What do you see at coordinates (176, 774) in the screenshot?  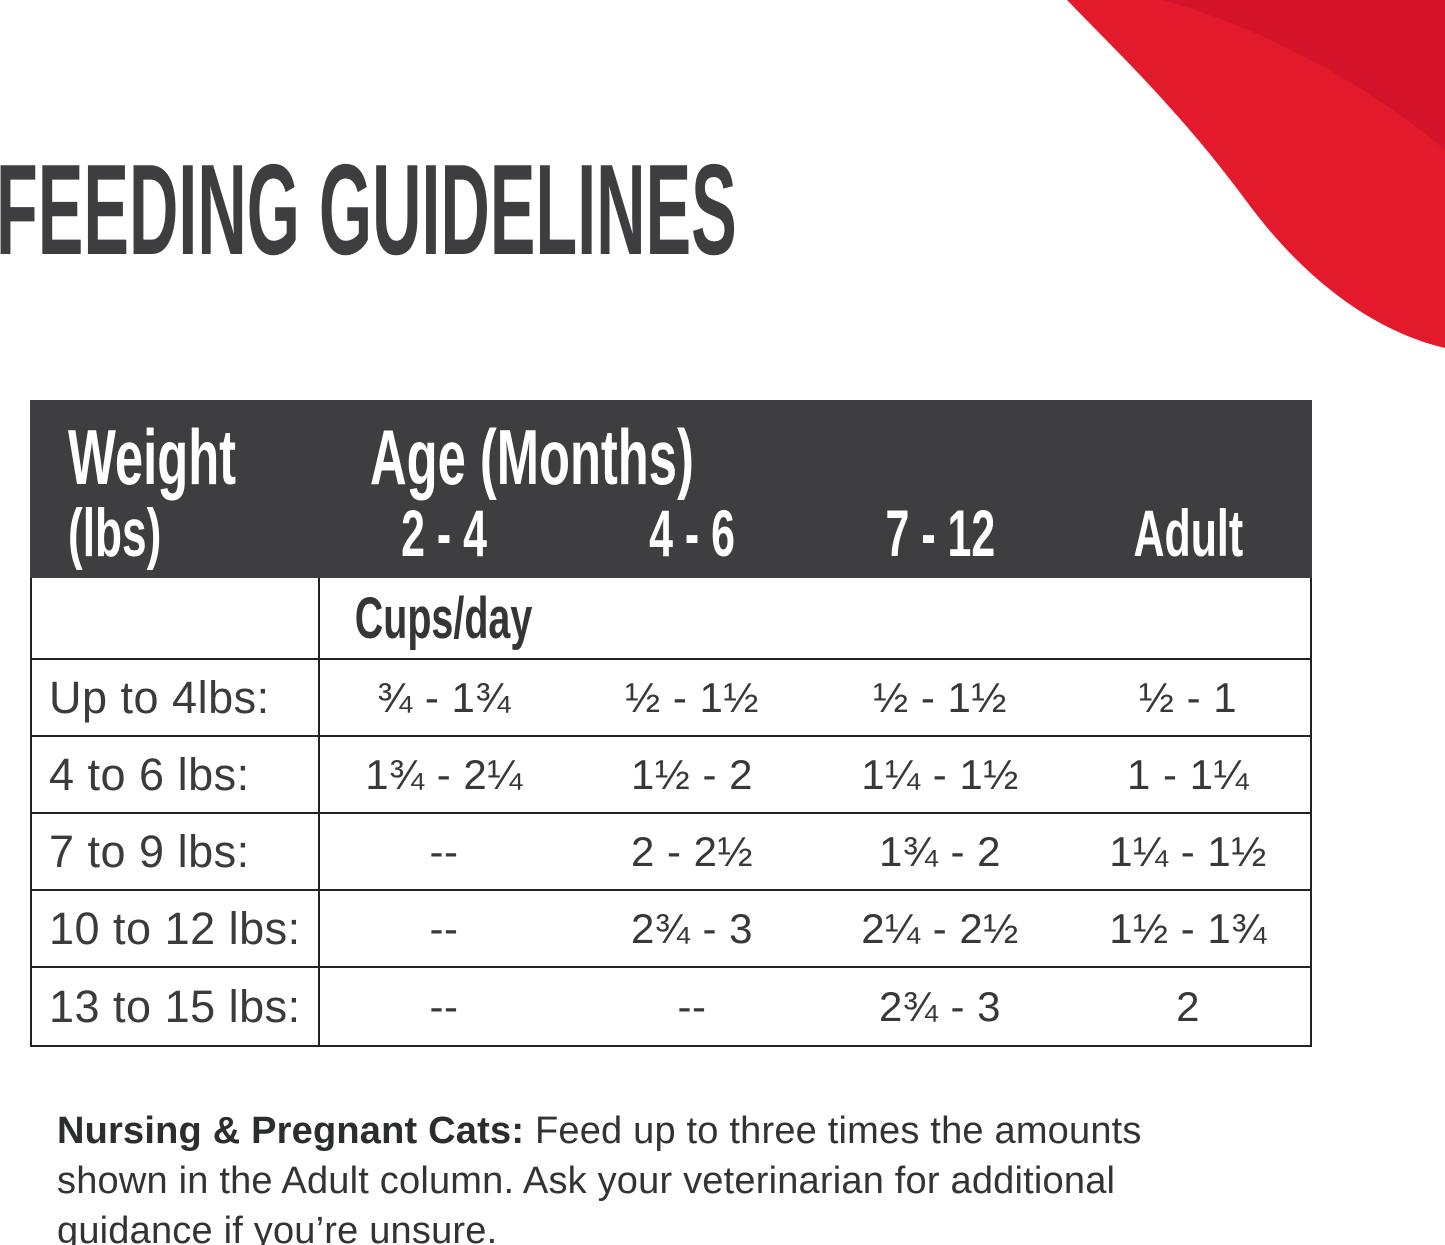 I see `weight-range-cell: 4 to 6 lbs:` at bounding box center [176, 774].